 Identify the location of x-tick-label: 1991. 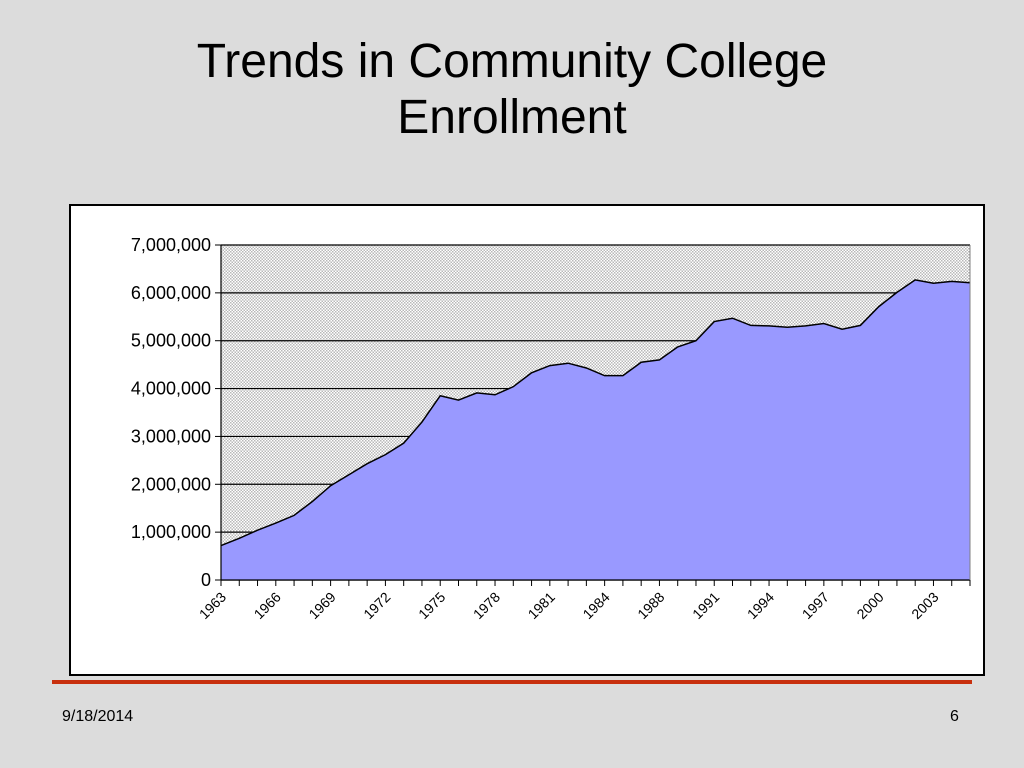
(705, 605).